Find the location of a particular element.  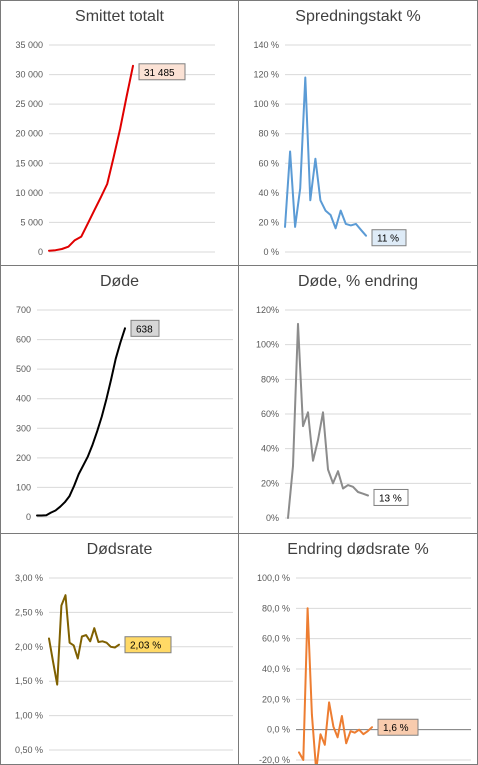

y-tick-label: 200 is located at coordinates (23, 458).